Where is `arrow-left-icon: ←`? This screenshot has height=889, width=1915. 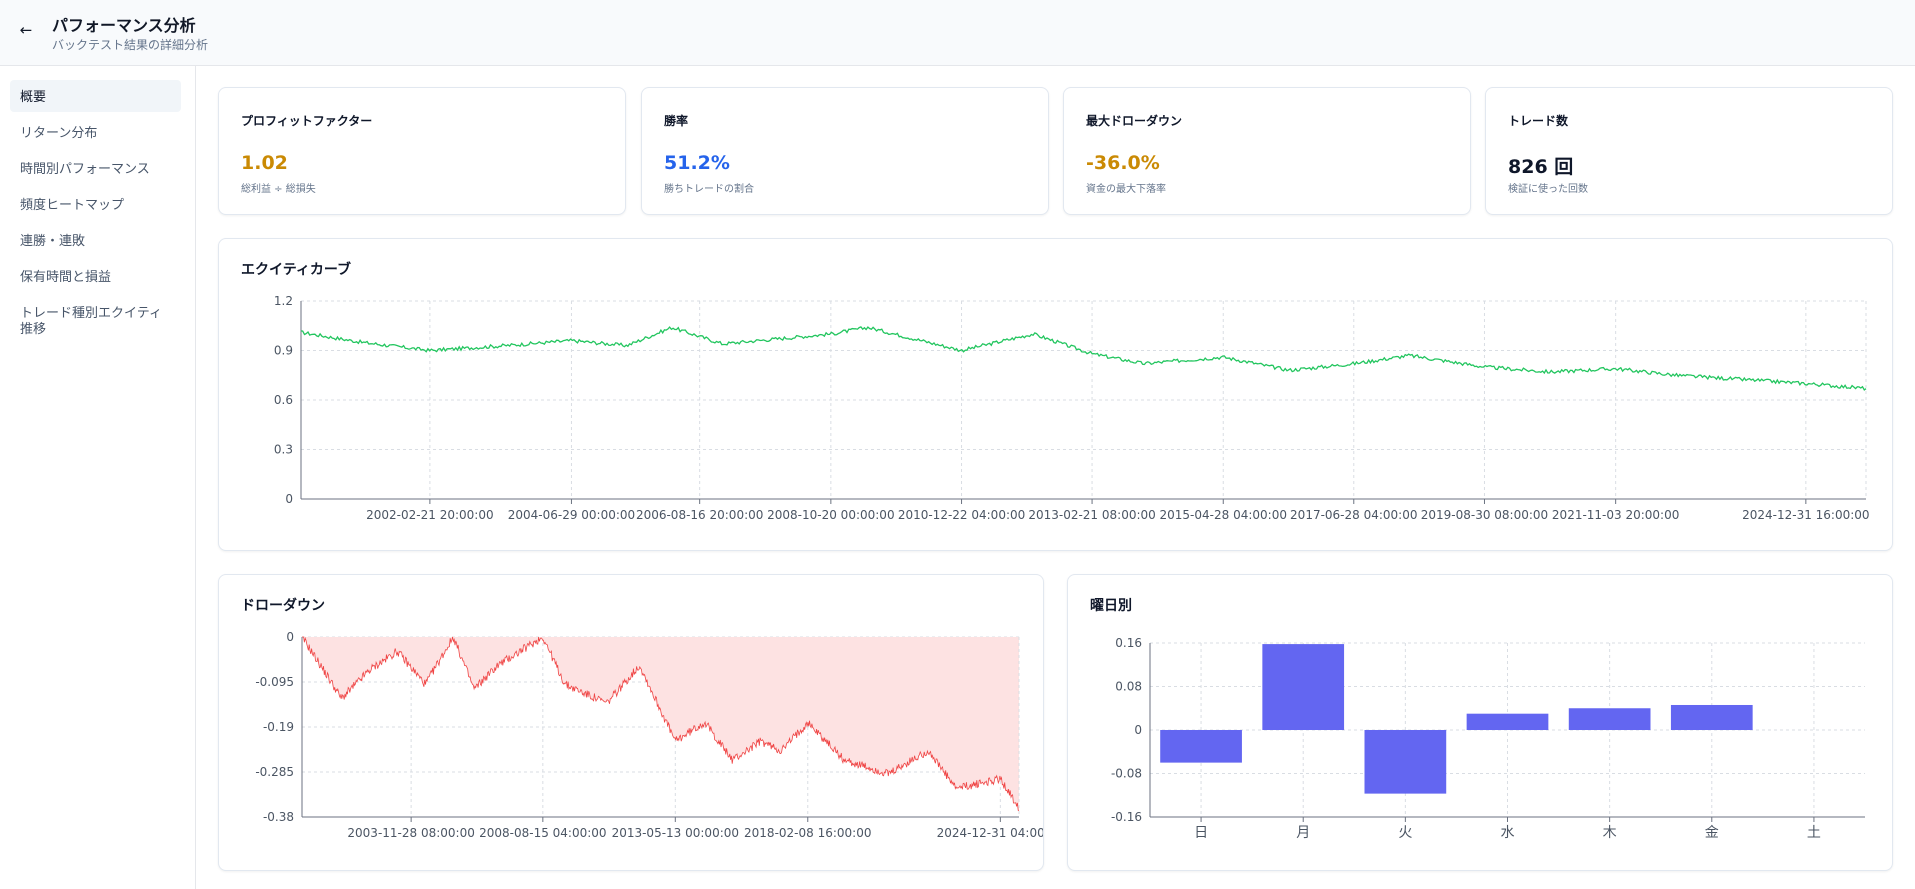 arrow-left-icon: ← is located at coordinates (26, 30).